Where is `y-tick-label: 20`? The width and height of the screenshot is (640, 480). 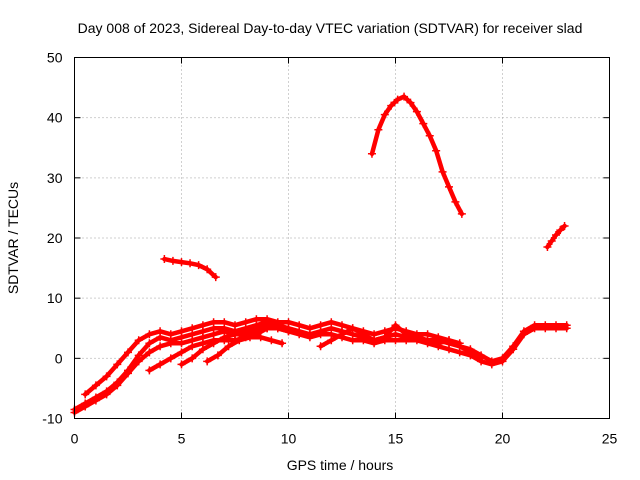
y-tick-label: 20 is located at coordinates (55, 238).